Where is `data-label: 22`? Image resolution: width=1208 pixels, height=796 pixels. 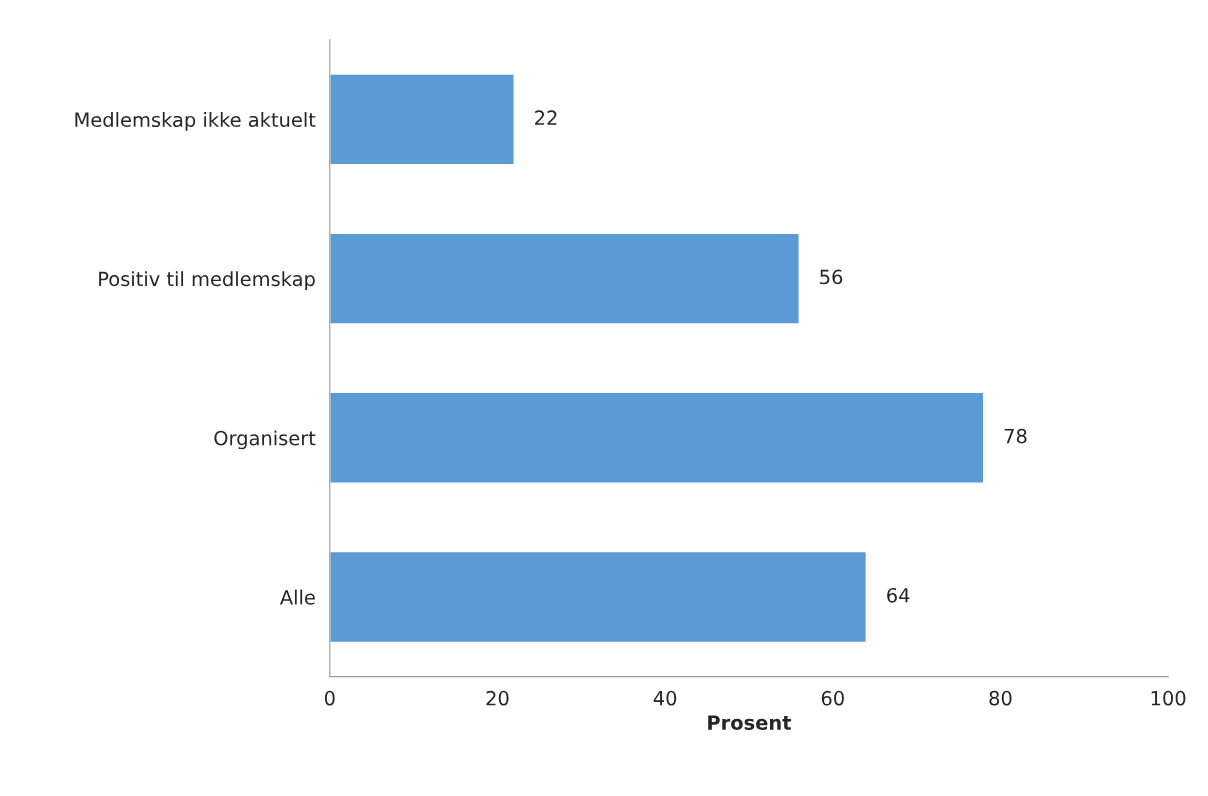 data-label: 22 is located at coordinates (546, 117).